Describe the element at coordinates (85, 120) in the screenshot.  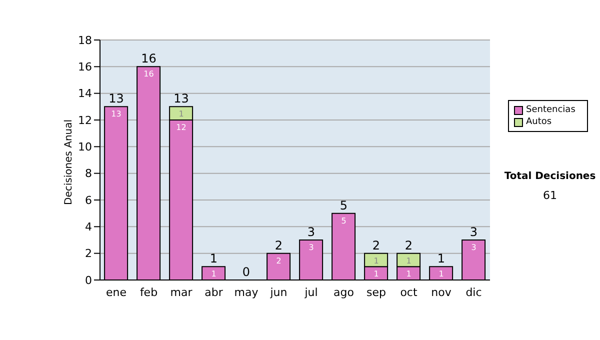
I see `y-tick-label: 12` at that location.